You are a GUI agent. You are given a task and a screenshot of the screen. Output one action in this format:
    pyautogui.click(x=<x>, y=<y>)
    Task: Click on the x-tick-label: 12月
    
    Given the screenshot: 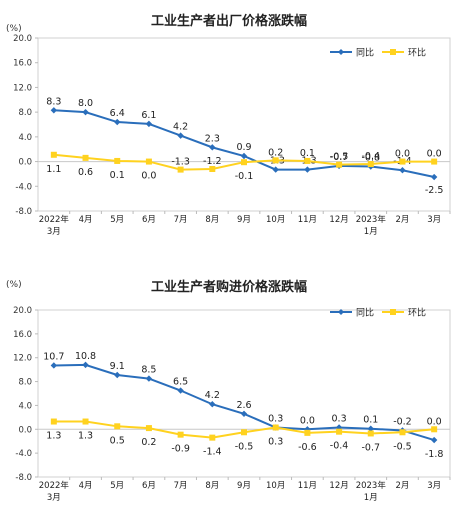 What is the action you would take?
    pyautogui.click(x=338, y=220)
    